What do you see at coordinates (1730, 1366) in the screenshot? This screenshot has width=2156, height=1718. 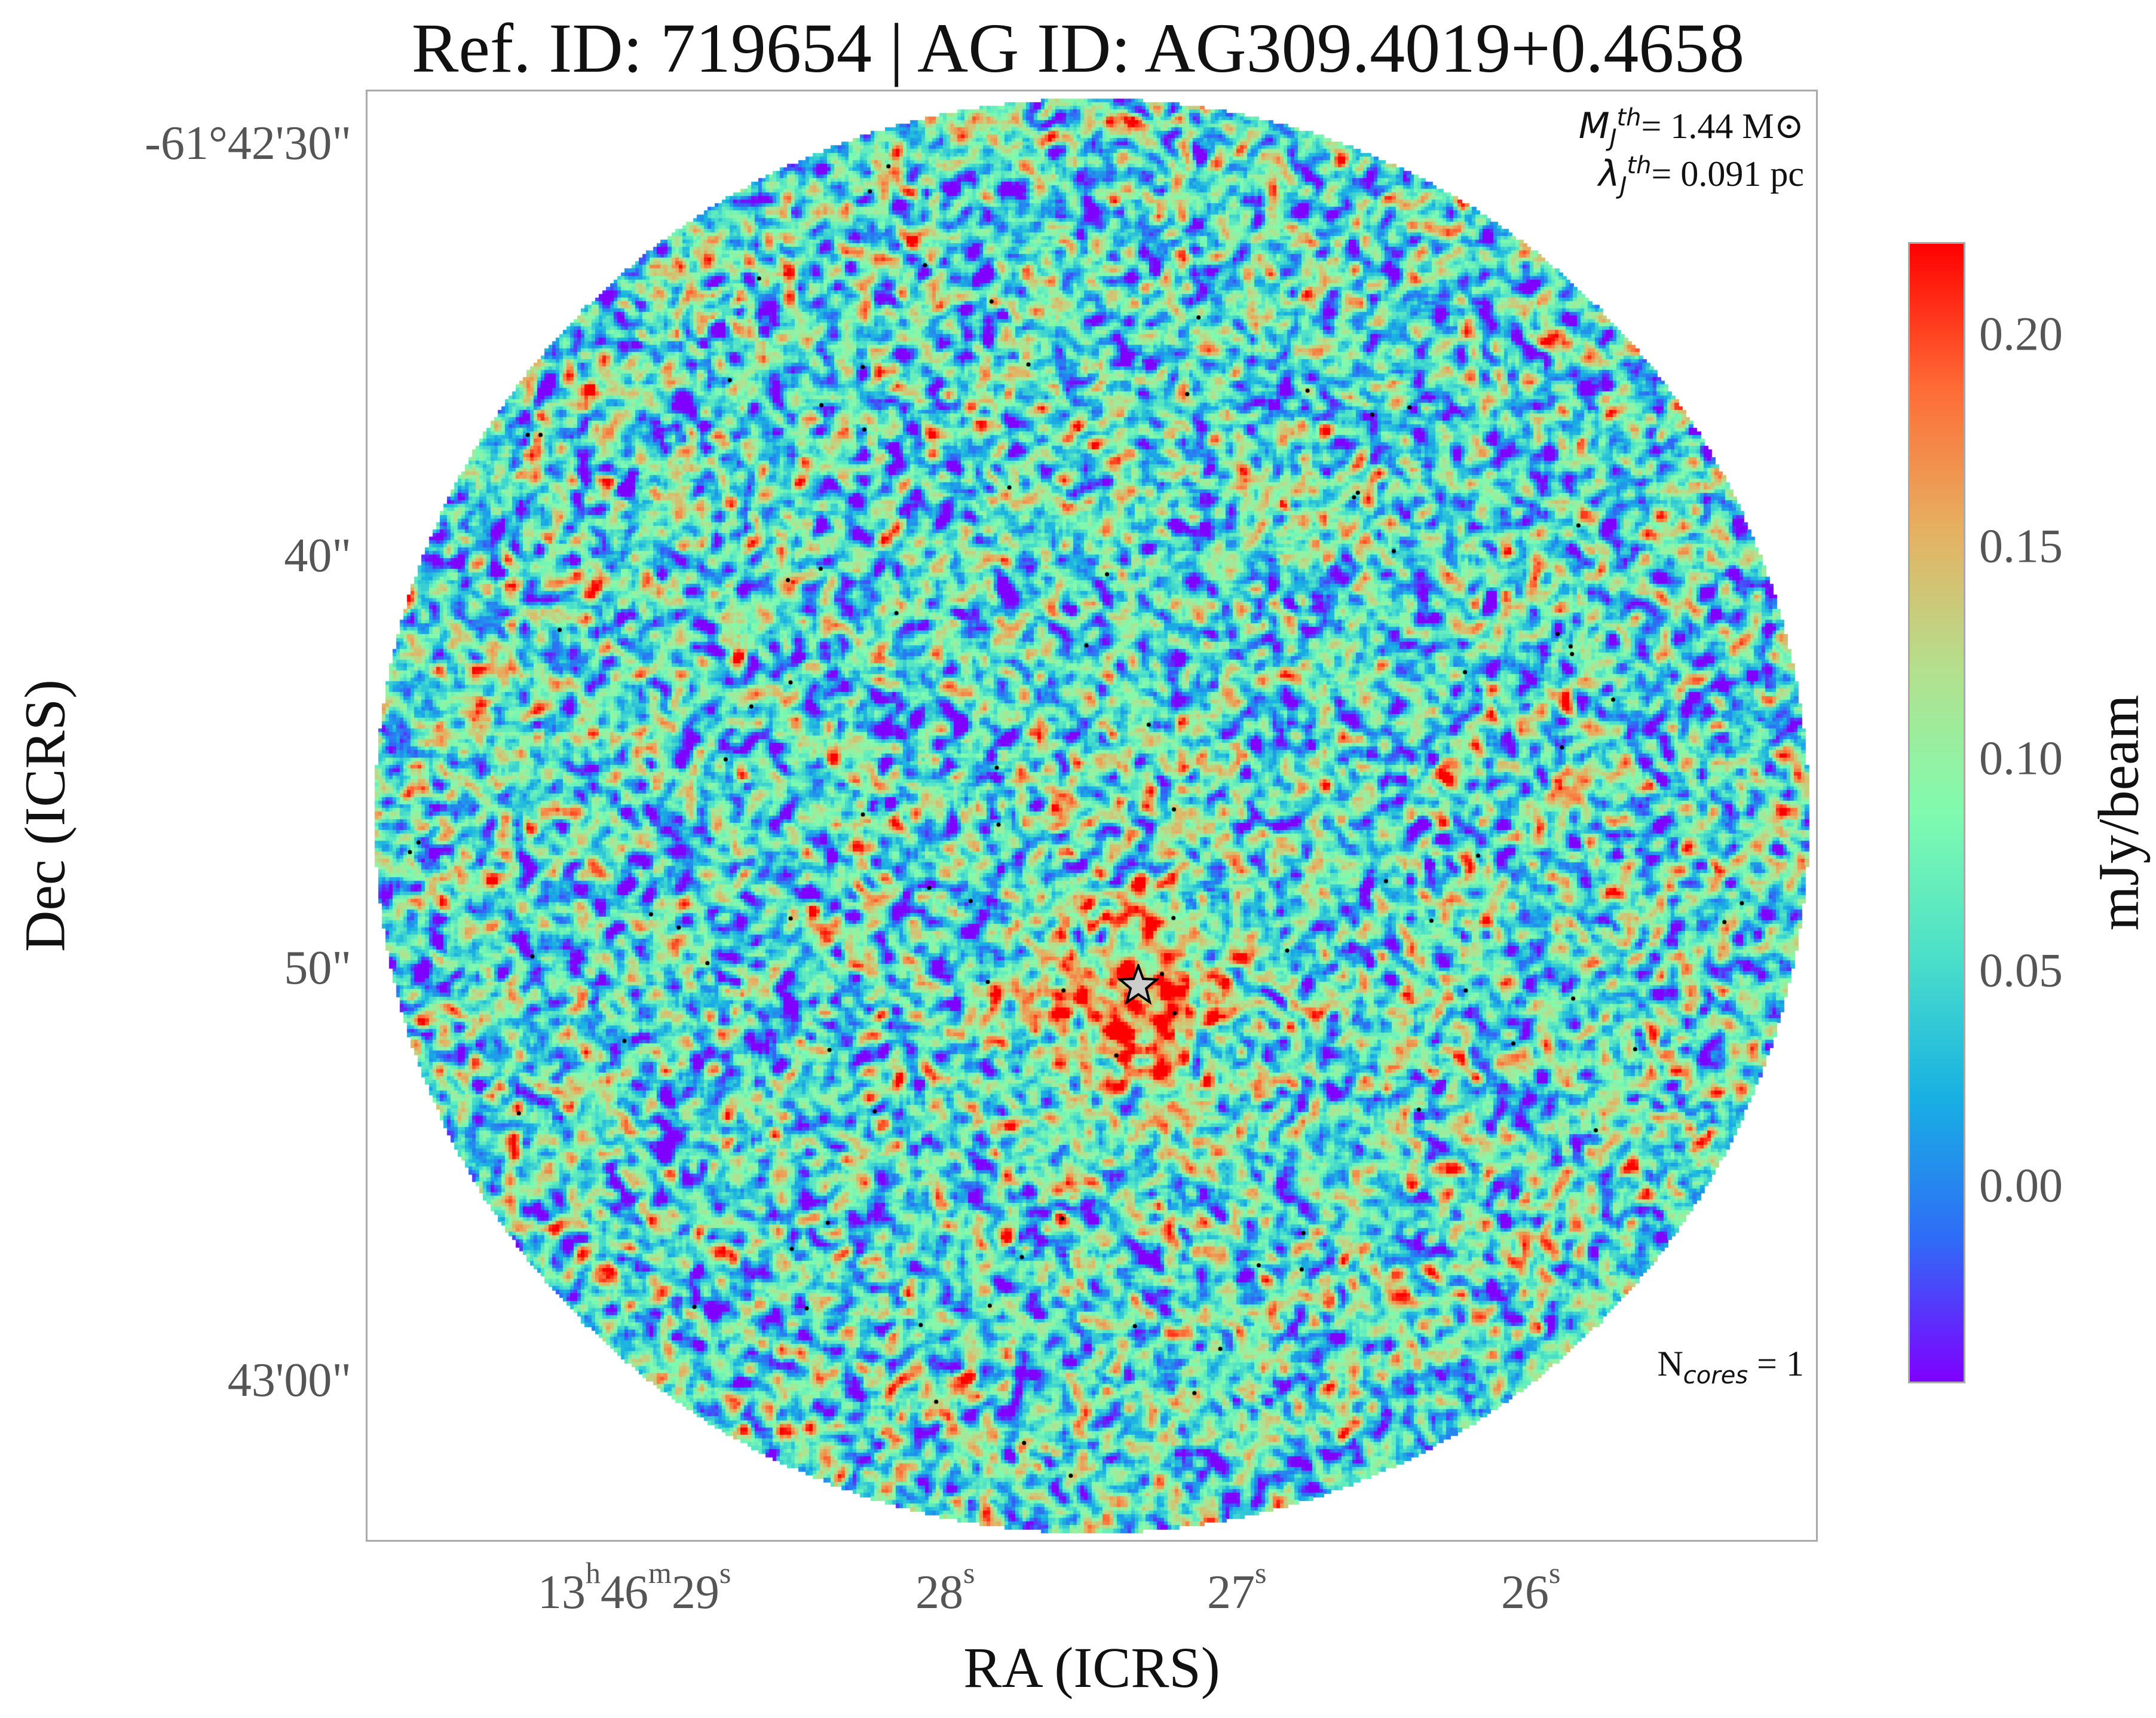 I see `ncores-label: Ncores = 1` at bounding box center [1730, 1366].